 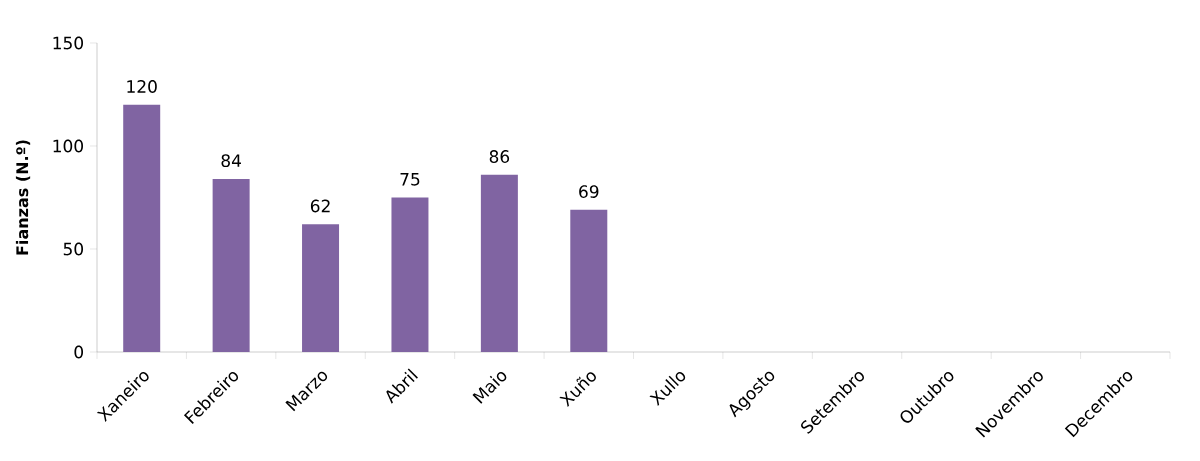 What do you see at coordinates (79, 352) in the screenshot?
I see `y-tick-label: 0` at bounding box center [79, 352].